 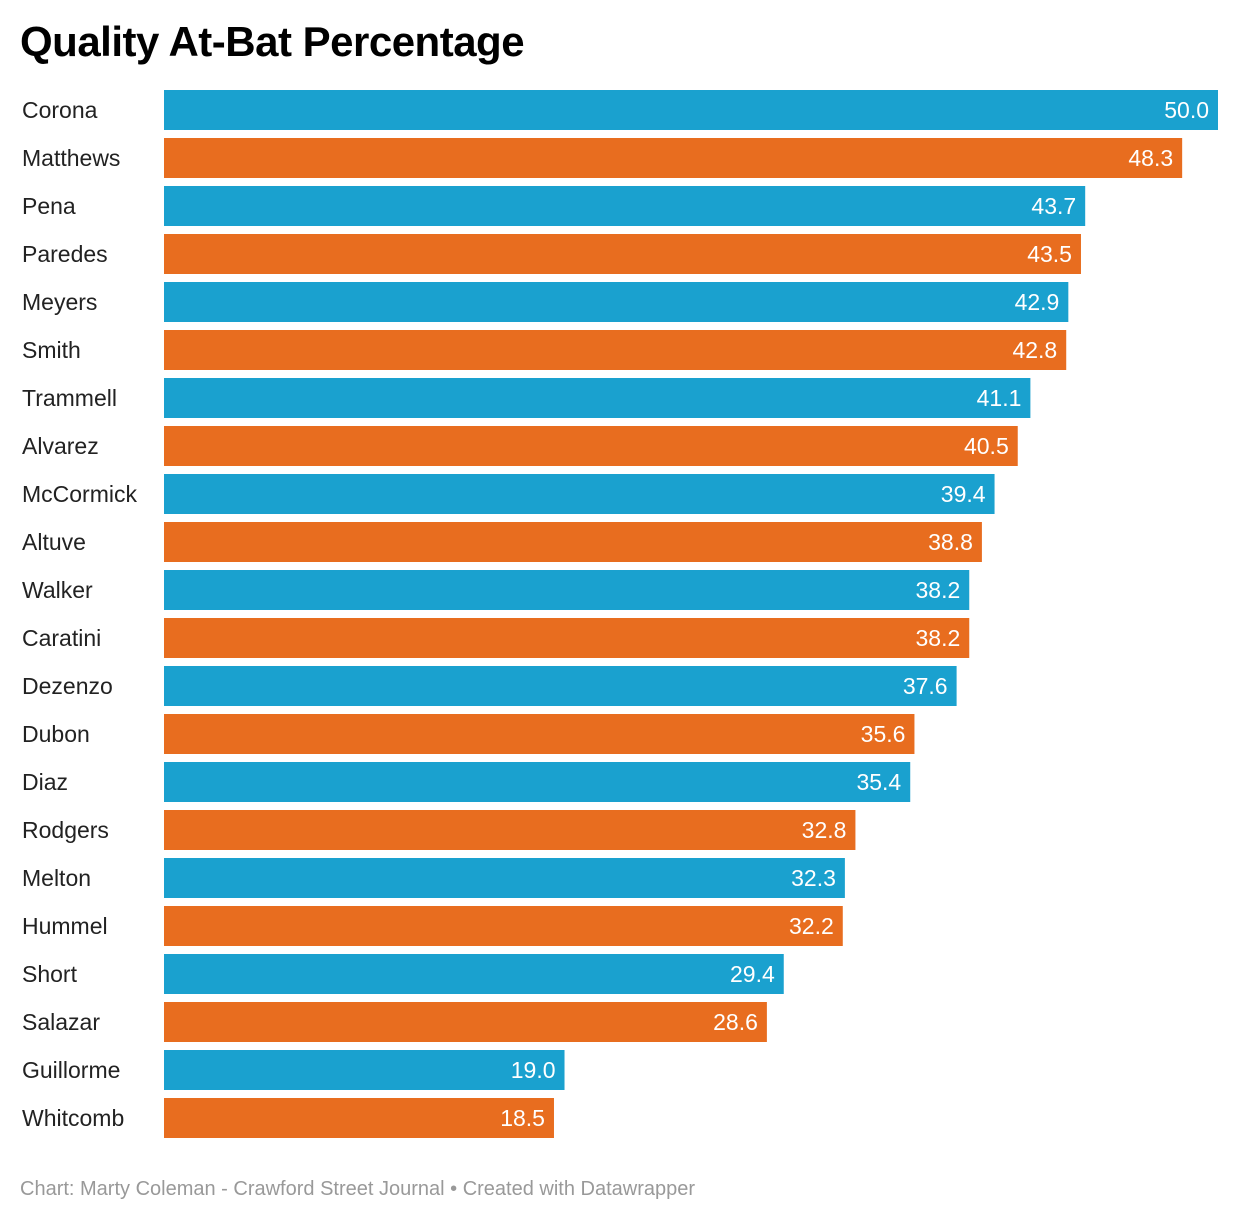 I want to click on bar-row: Rodgers 32.8, so click(x=439, y=830).